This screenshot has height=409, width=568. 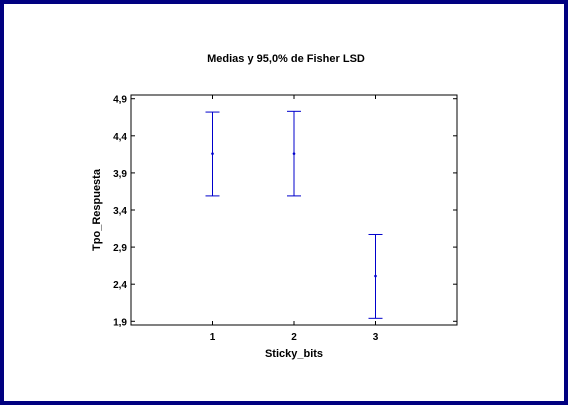 I want to click on x-tick-label: 2, so click(x=294, y=337).